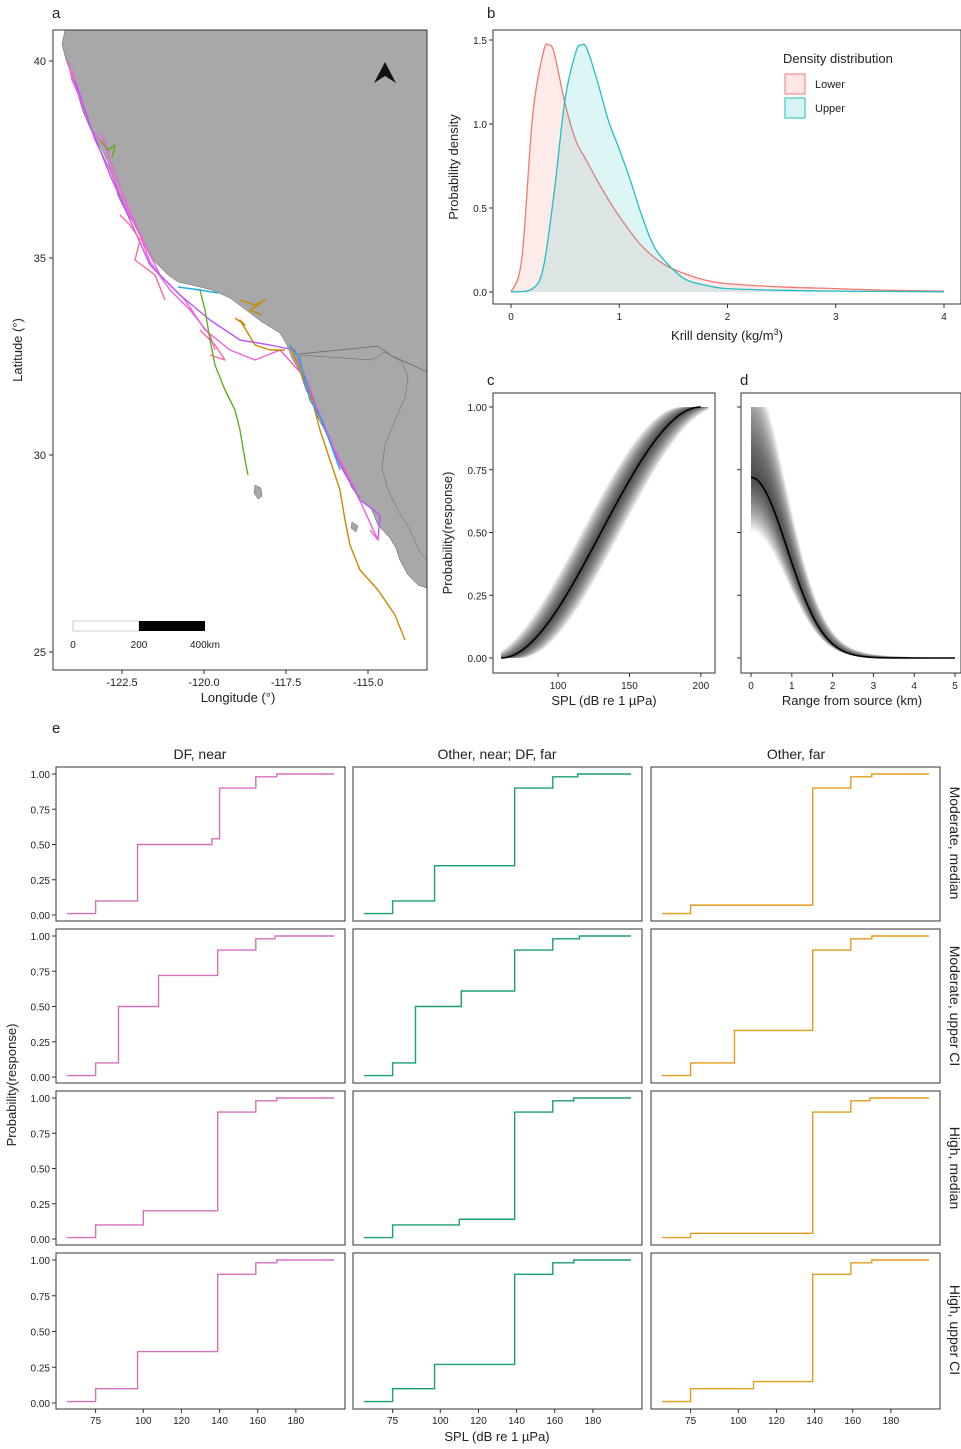 The height and width of the screenshot is (1449, 961). Describe the element at coordinates (480, 125) in the screenshot. I see `b-y-tick-label: 1.0` at that location.